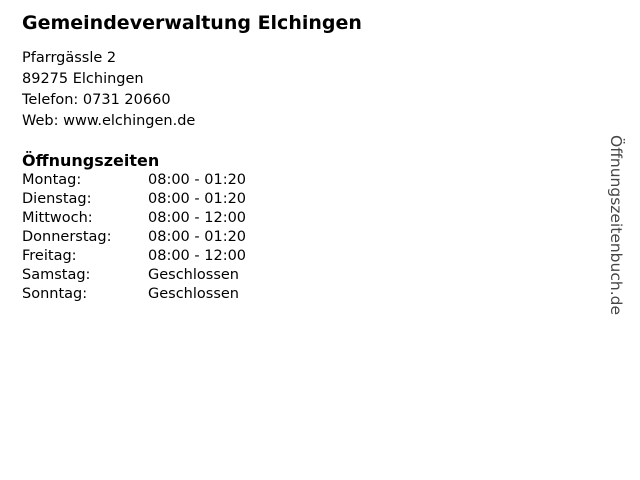 This screenshot has height=480, width=640. What do you see at coordinates (52, 180) in the screenshot?
I see `day-label: Montag:` at bounding box center [52, 180].